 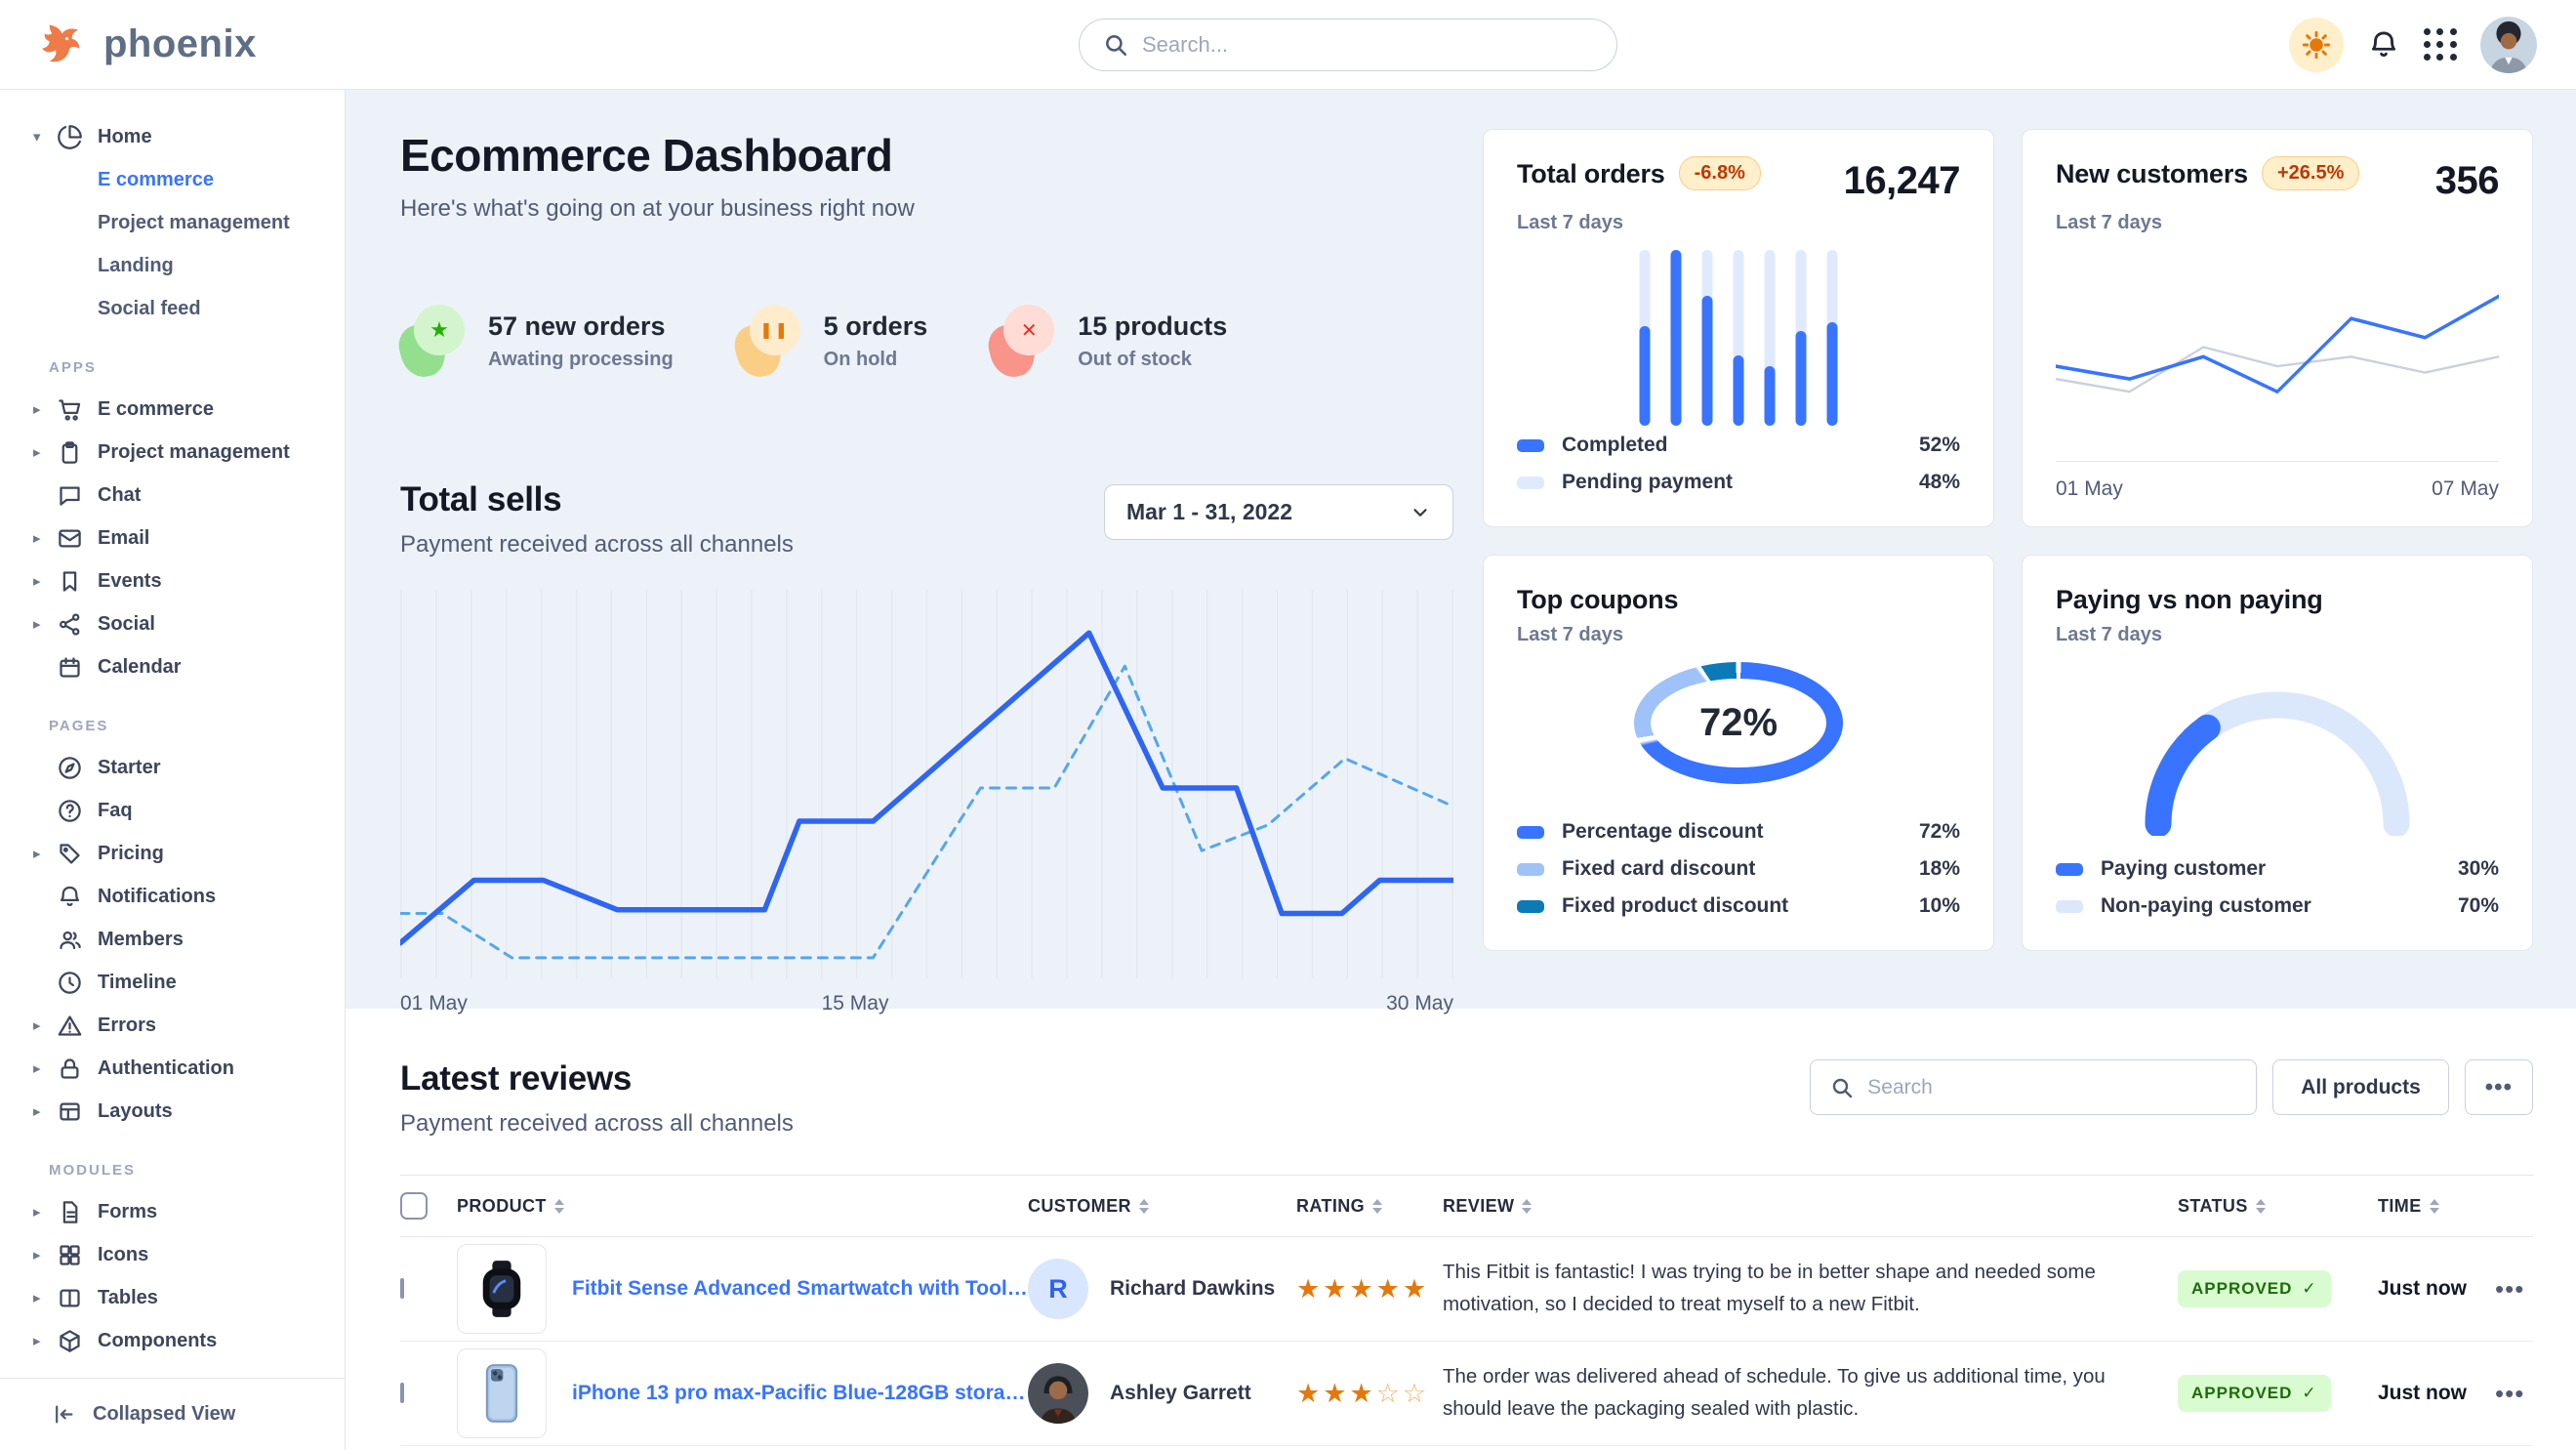 What do you see at coordinates (1738, 445) in the screenshot?
I see `legend-row: Completed 52%` at bounding box center [1738, 445].